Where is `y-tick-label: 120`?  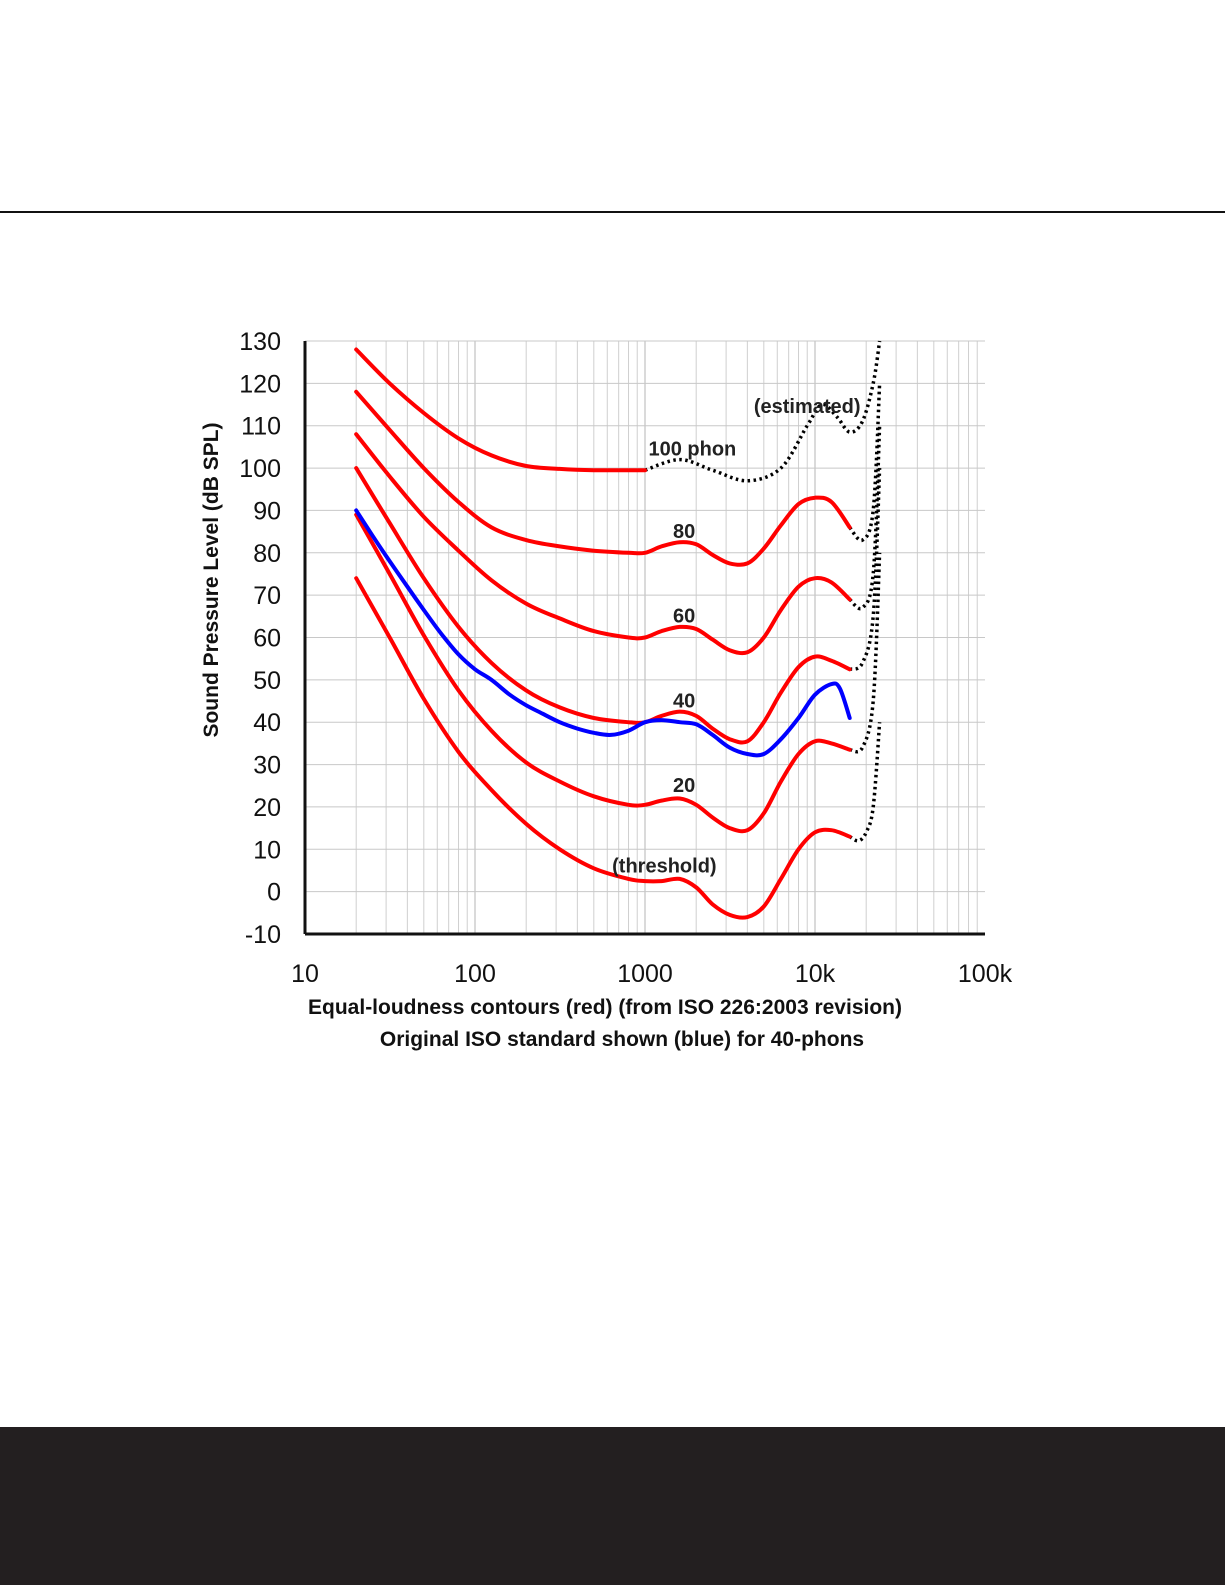 y-tick-label: 120 is located at coordinates (260, 384).